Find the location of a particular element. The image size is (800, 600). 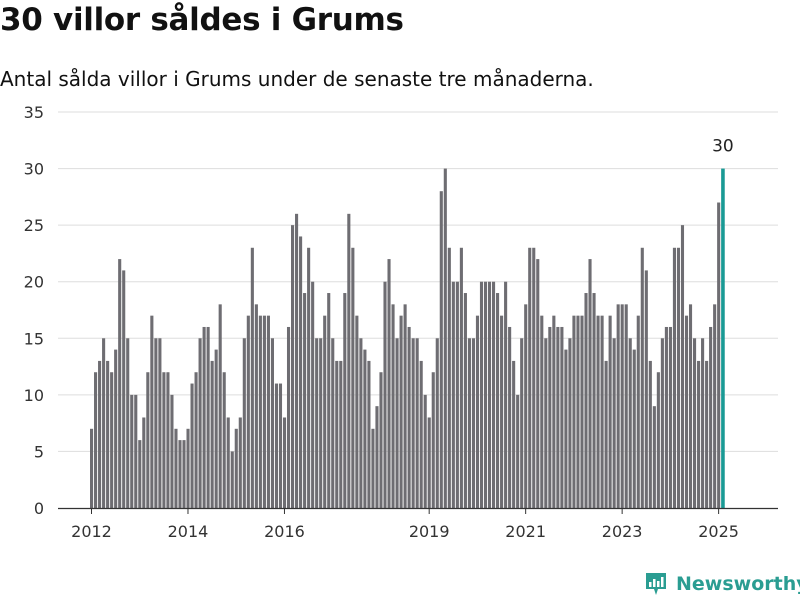

value-annotation: 30 is located at coordinates (723, 147).